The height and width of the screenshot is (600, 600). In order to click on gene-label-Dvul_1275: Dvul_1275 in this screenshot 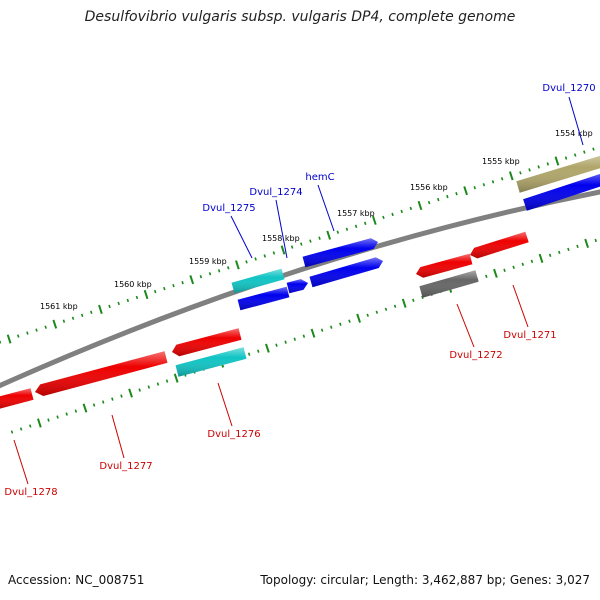, I will do `click(228, 208)`.